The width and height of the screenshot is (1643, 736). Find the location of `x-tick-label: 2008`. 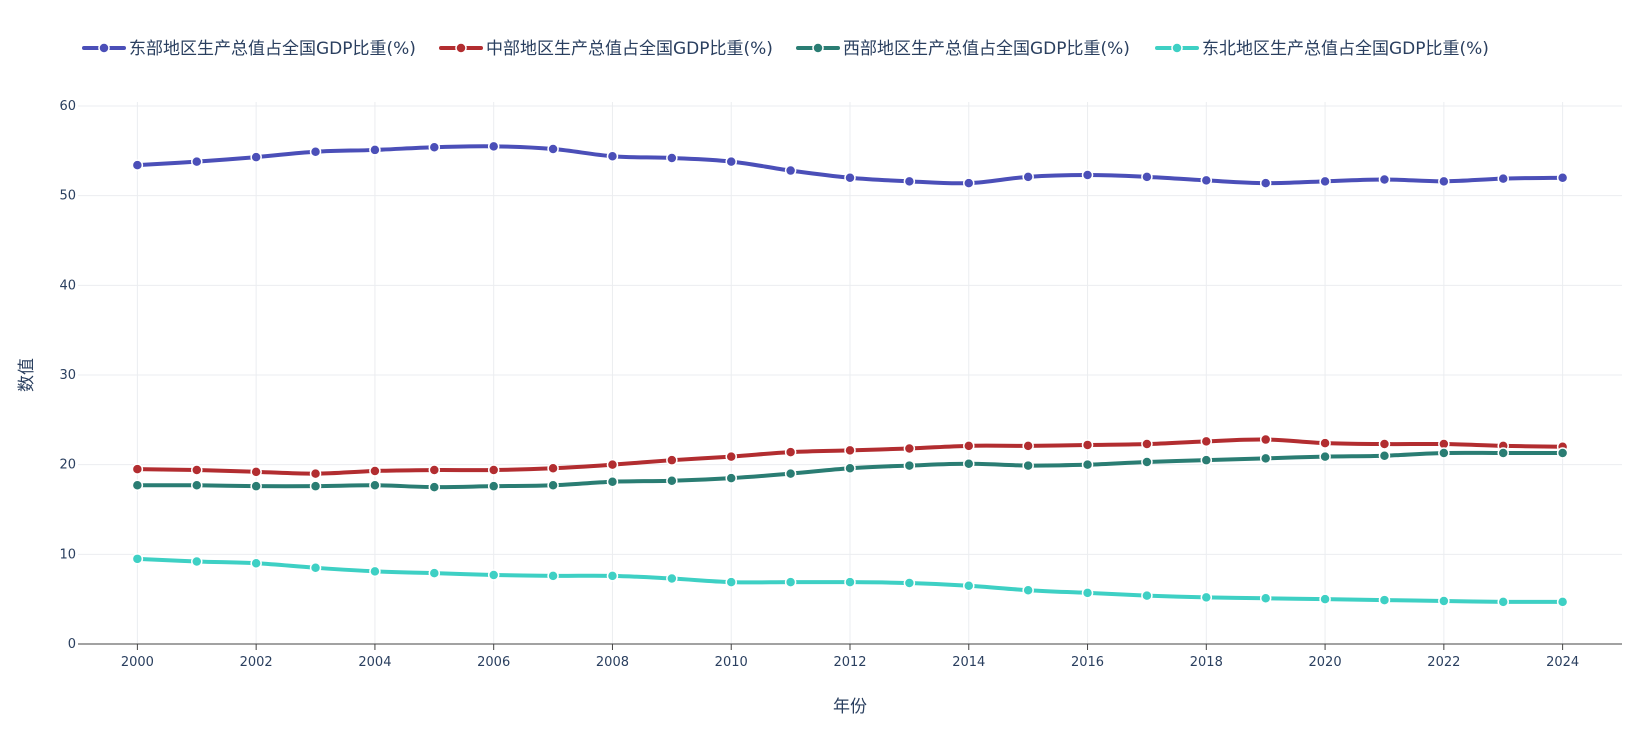

x-tick-label: 2008 is located at coordinates (612, 662).